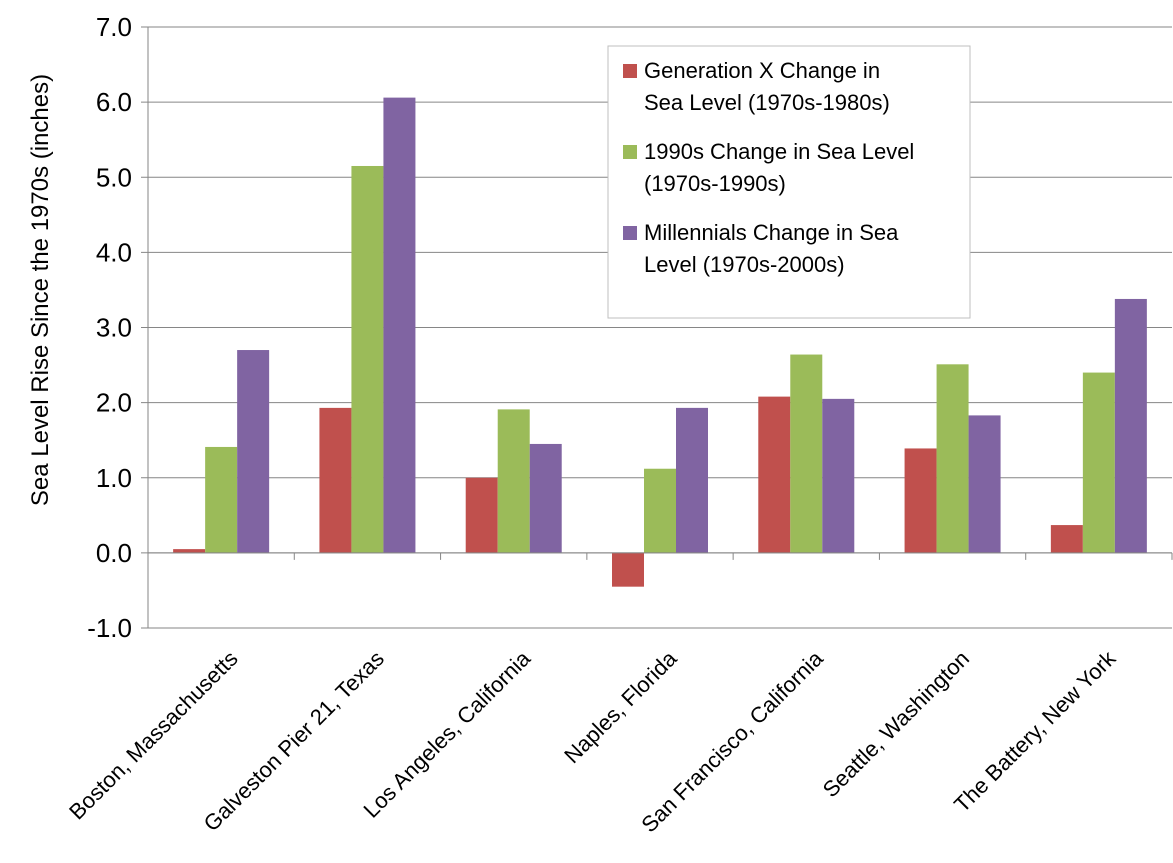  What do you see at coordinates (114, 553) in the screenshot?
I see `y-tick-label: 0.0` at bounding box center [114, 553].